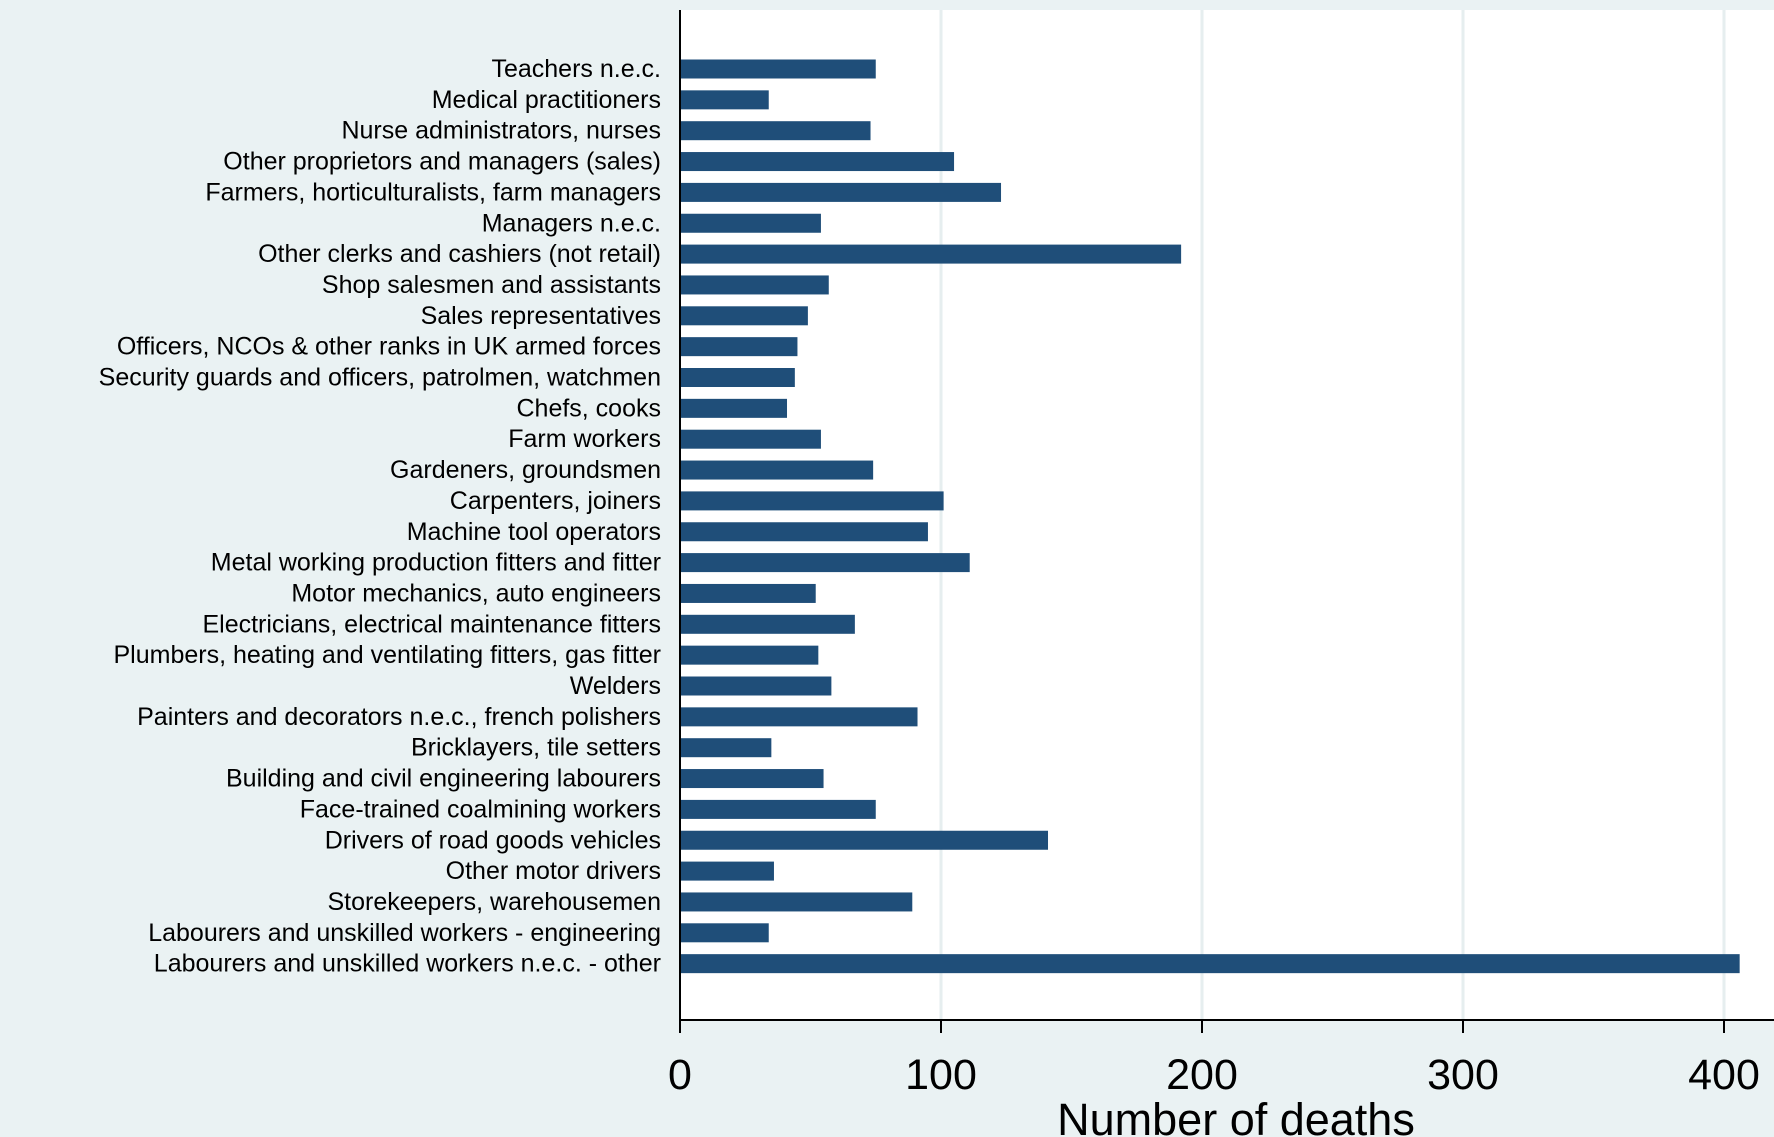  I want to click on category-label: Chefs, cooks, so click(588, 408).